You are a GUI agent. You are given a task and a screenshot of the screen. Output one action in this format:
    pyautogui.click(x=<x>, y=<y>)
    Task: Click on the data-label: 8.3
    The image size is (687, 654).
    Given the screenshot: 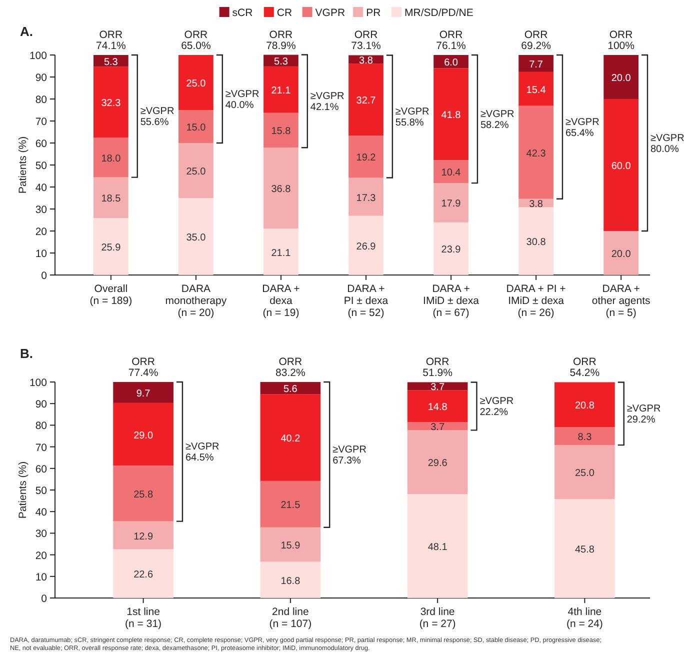 What is the action you would take?
    pyautogui.click(x=585, y=438)
    